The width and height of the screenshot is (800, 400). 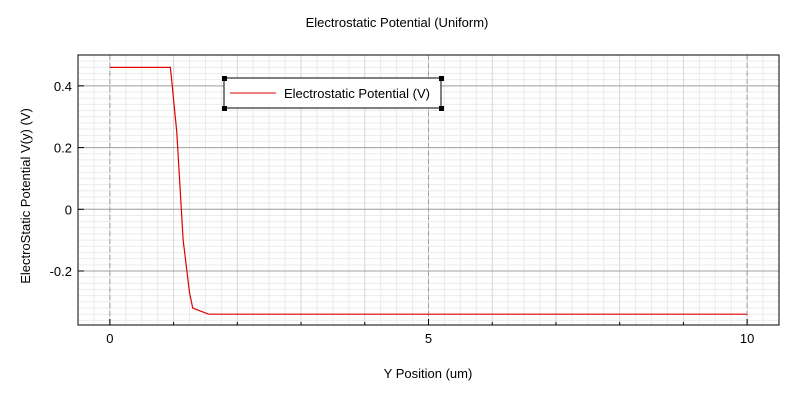 What do you see at coordinates (747, 338) in the screenshot?
I see `x-tick-label: 10` at bounding box center [747, 338].